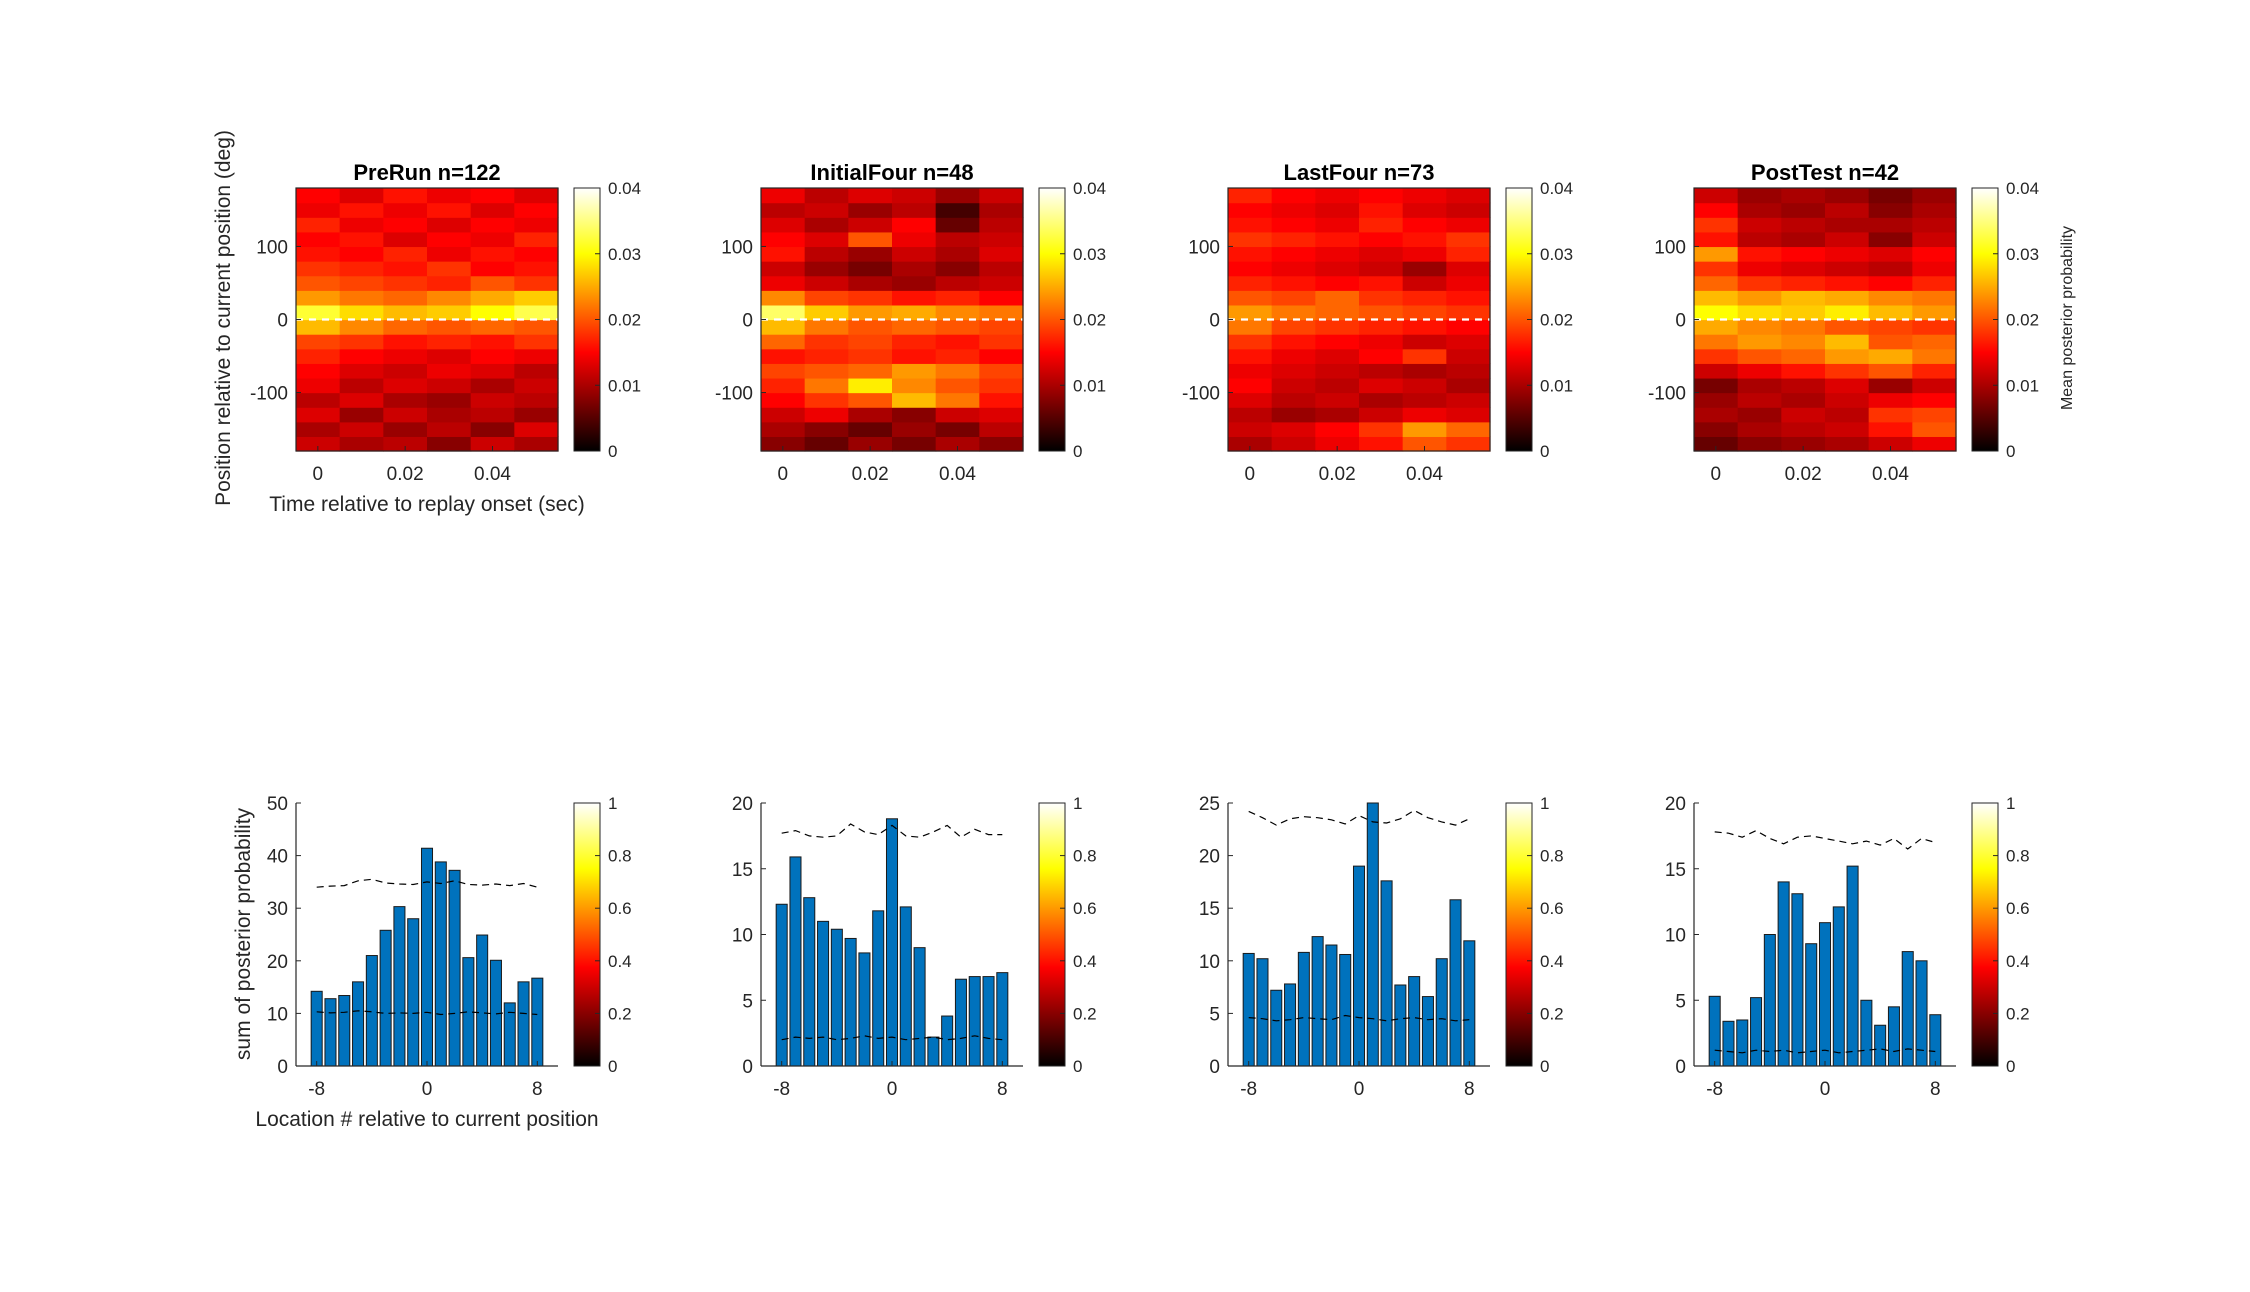 Image resolution: width=2250 pixels, height=1292 pixels. Describe the element at coordinates (1209, 804) in the screenshot. I see `y-tick-label: 25` at that location.